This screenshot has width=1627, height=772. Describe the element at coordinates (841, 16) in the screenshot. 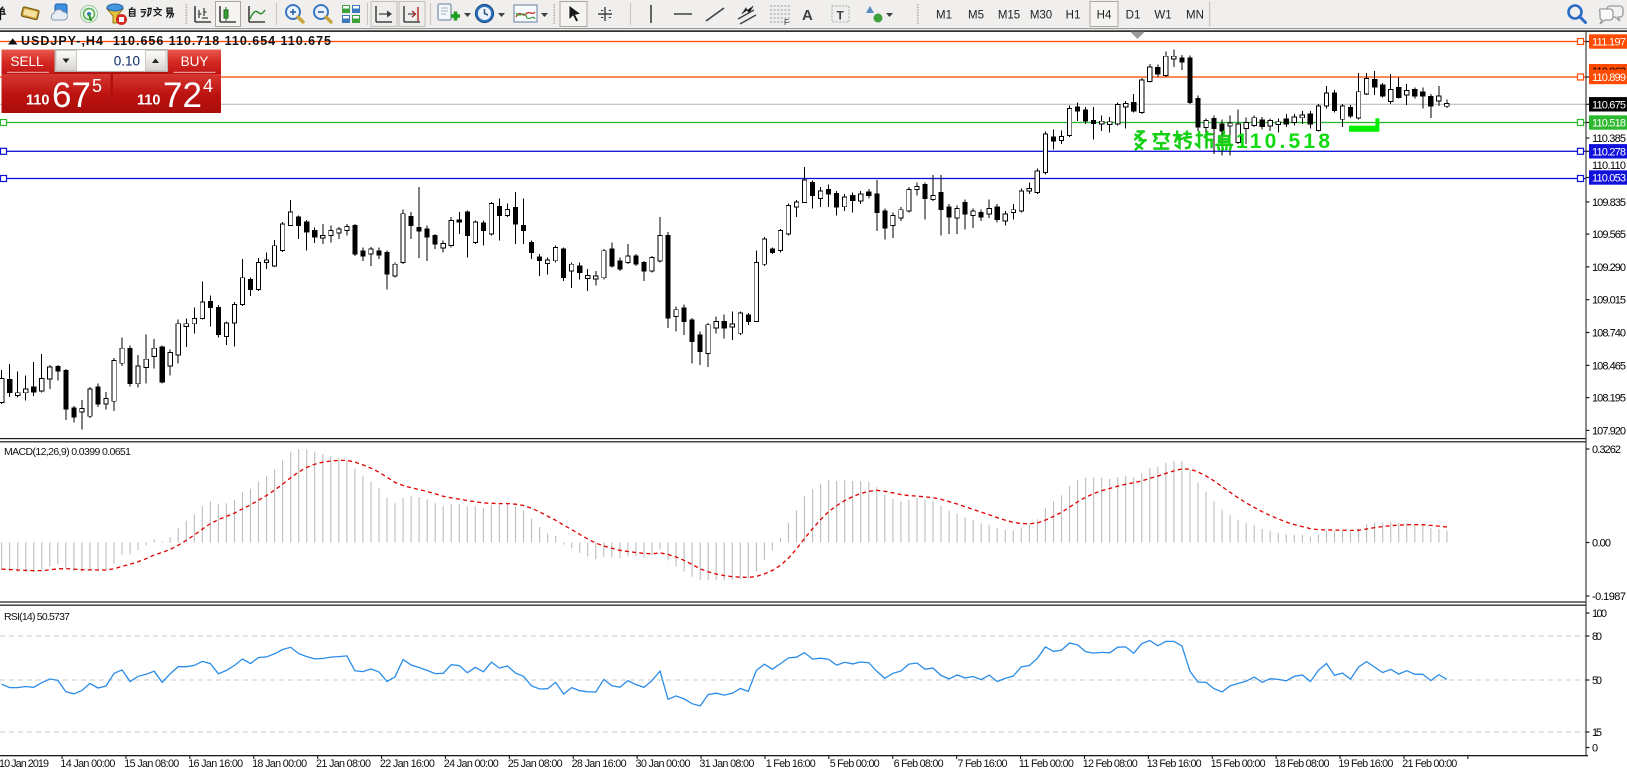

I see `svg-text: T` at that location.